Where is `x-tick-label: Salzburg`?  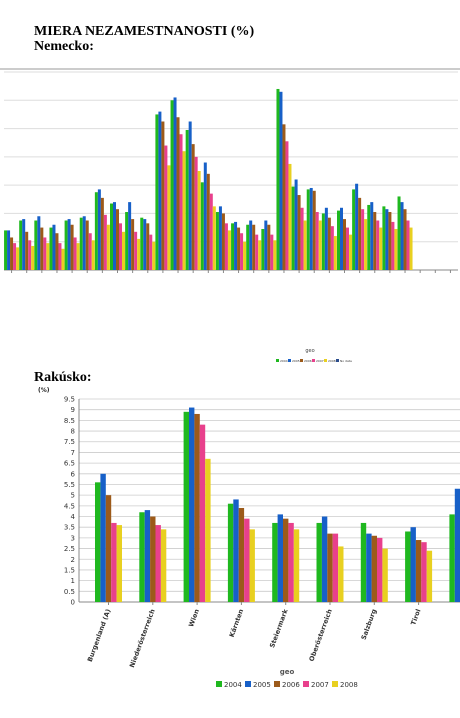 x-tick-label: Salzburg is located at coordinates (369, 624).